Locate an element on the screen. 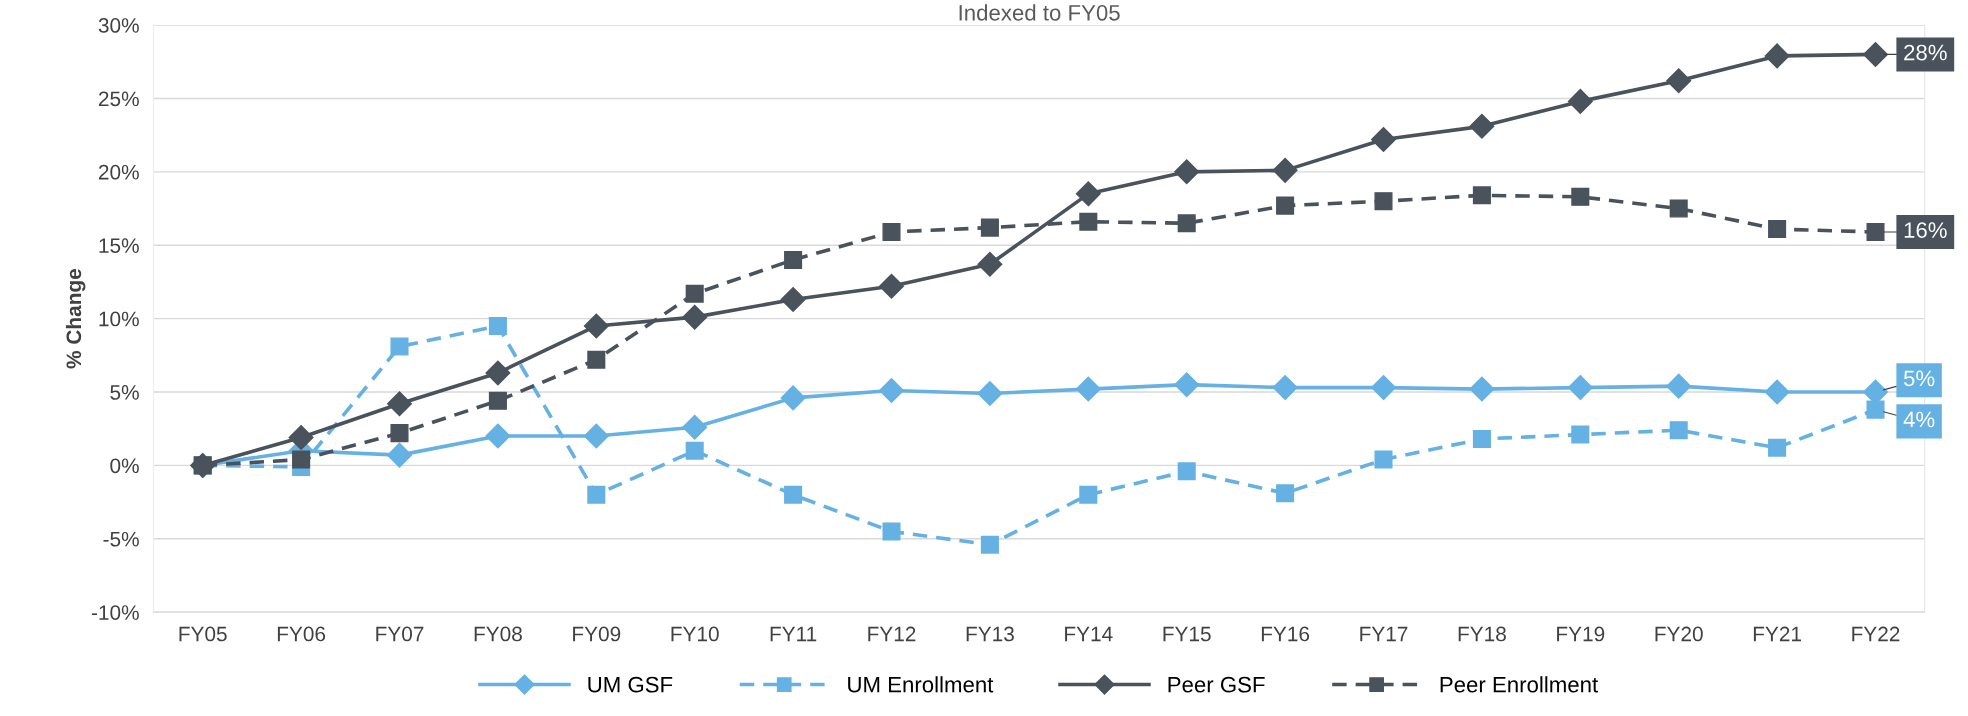  y-axis-title: % Change is located at coordinates (75, 318).